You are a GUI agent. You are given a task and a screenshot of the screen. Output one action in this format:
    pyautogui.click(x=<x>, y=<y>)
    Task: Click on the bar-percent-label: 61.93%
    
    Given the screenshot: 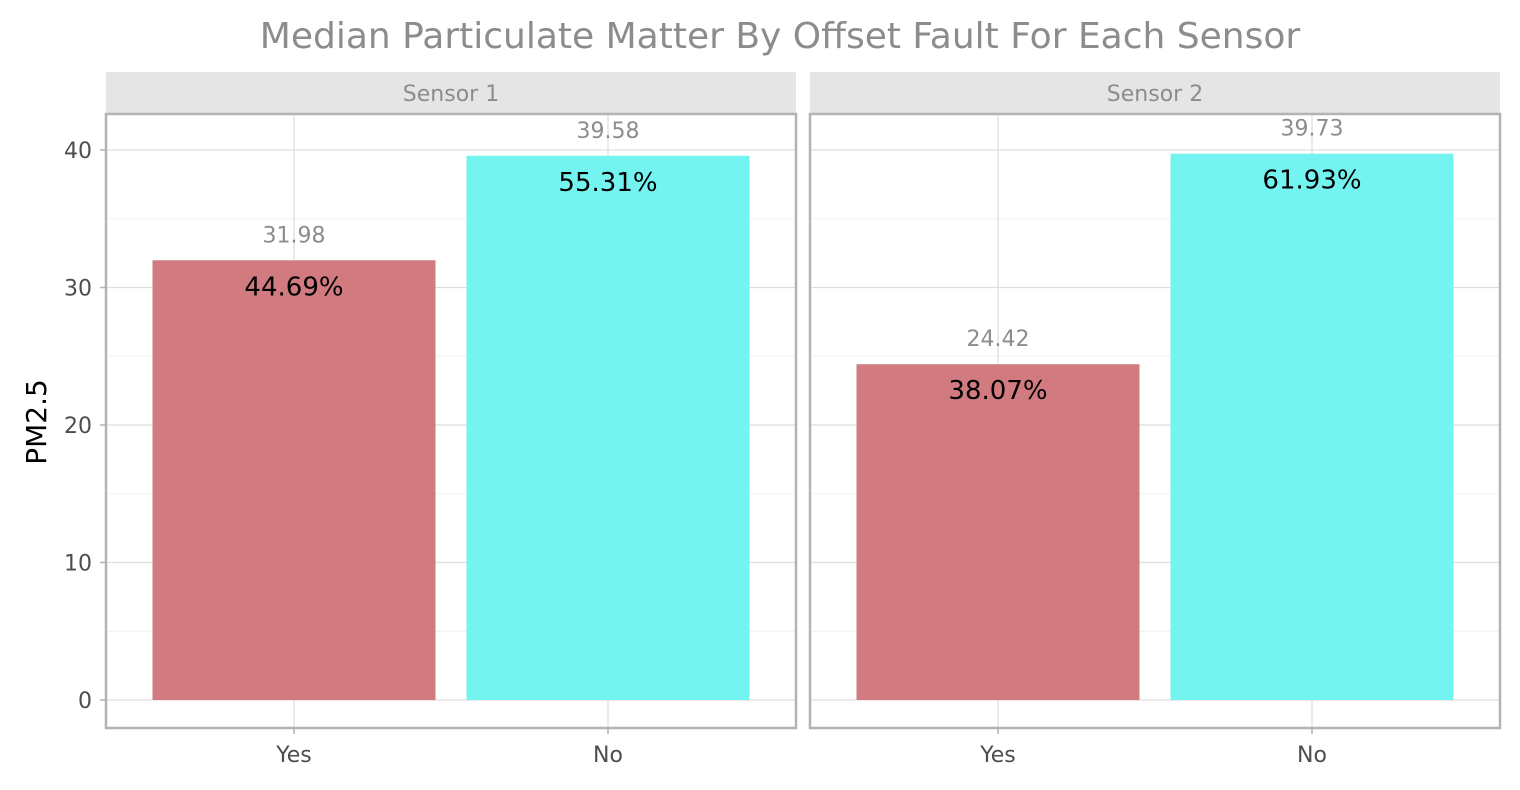 What is the action you would take?
    pyautogui.click(x=1311, y=181)
    